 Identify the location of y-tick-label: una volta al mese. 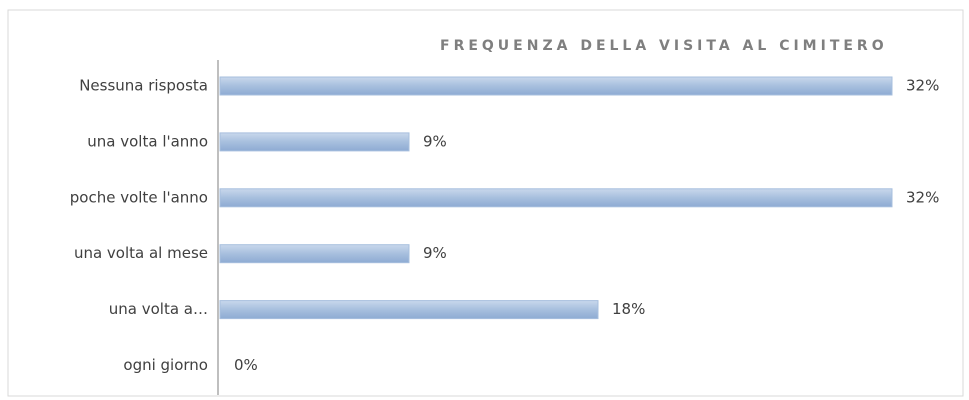
(141, 253).